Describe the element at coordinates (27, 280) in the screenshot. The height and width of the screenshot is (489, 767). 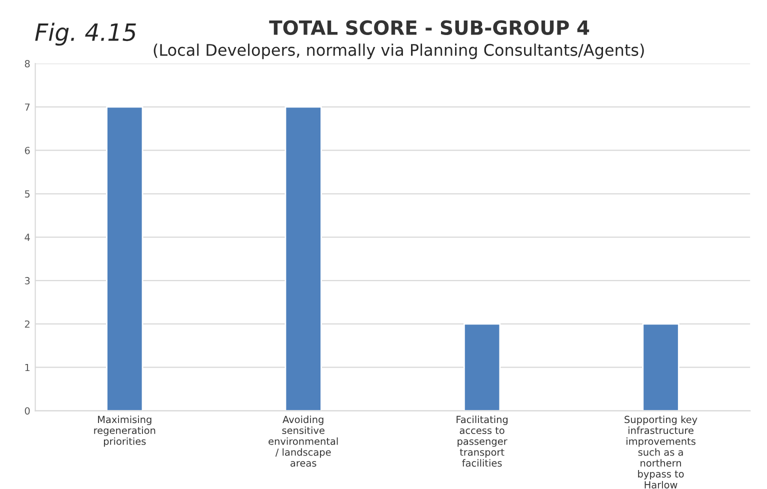
I see `y-tick-label: 3` at that location.